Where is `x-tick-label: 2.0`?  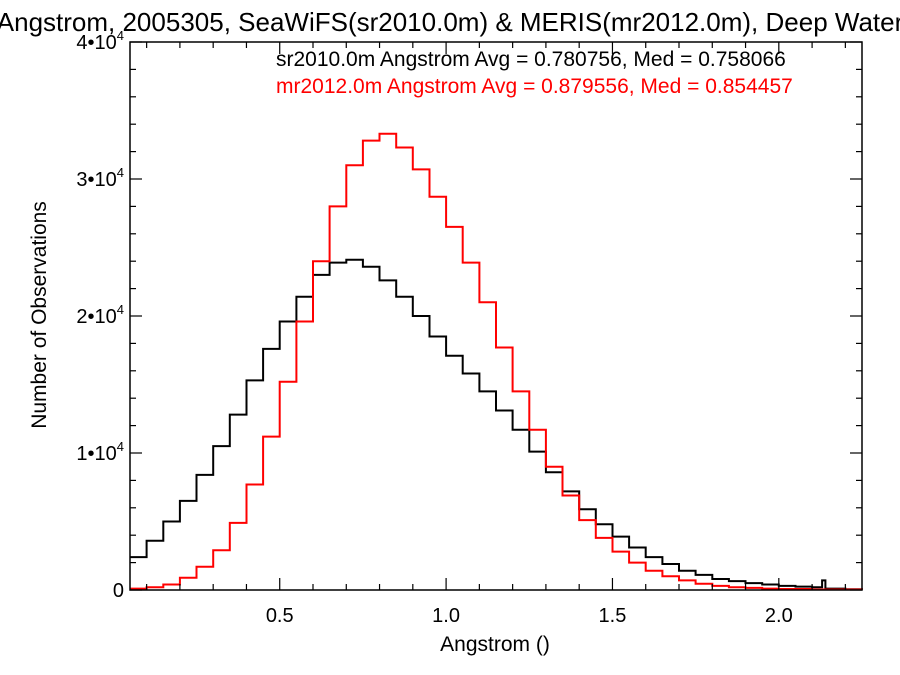
x-tick-label: 2.0 is located at coordinates (779, 616).